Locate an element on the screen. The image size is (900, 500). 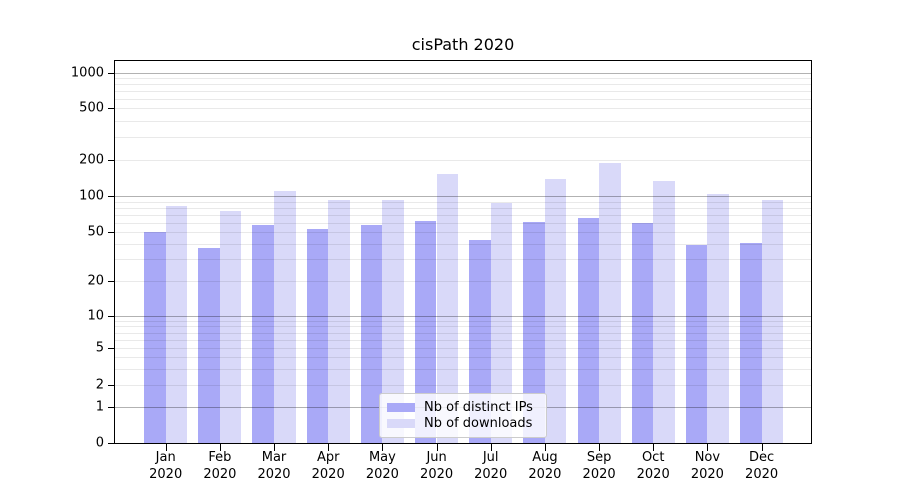
bar-jul-downloads is located at coordinates (501, 323).